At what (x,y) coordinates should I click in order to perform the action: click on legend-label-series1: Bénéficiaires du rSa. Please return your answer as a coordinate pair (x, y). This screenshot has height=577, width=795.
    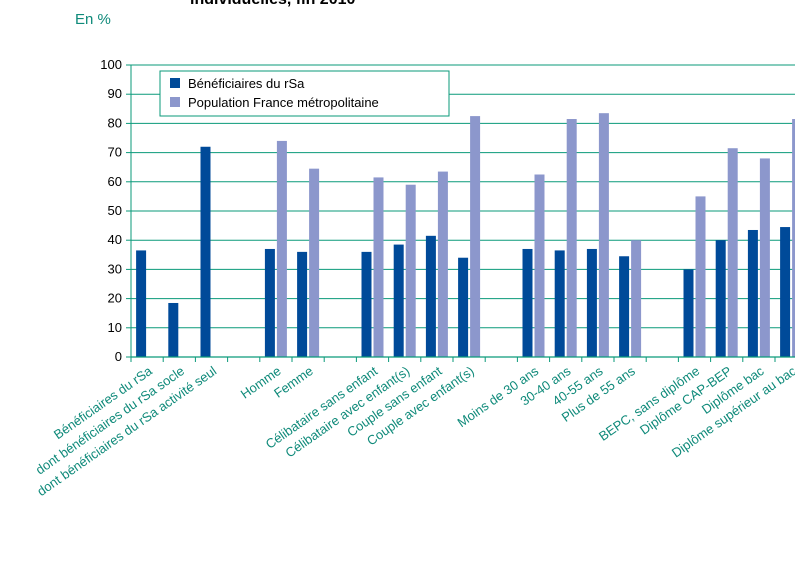
    Looking at the image, I should click on (246, 83).